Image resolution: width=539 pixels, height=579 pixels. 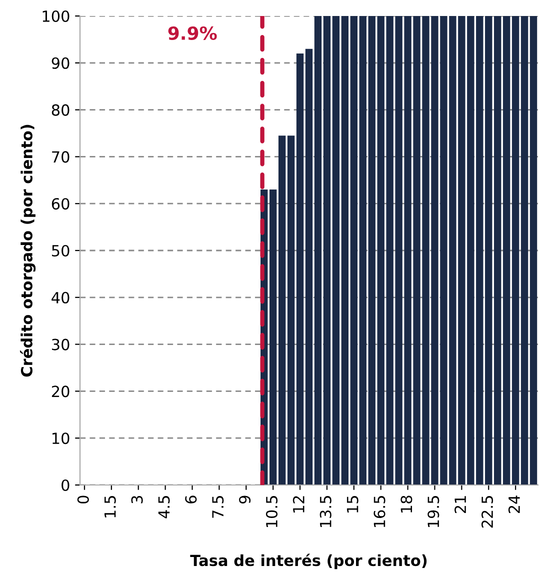 What do you see at coordinates (218, 507) in the screenshot?
I see `x-tick-label: 7.5` at bounding box center [218, 507].